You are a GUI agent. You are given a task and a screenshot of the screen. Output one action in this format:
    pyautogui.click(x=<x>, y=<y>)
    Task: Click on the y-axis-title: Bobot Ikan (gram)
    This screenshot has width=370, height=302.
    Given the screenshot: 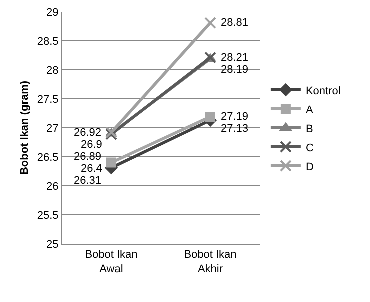 What is the action you would take?
    pyautogui.click(x=25, y=128)
    